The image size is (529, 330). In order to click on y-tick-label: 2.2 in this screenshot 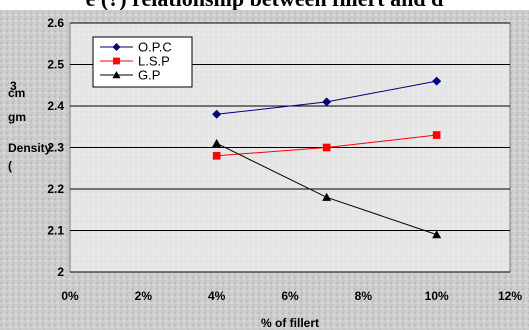, I will do `click(55, 189)`.